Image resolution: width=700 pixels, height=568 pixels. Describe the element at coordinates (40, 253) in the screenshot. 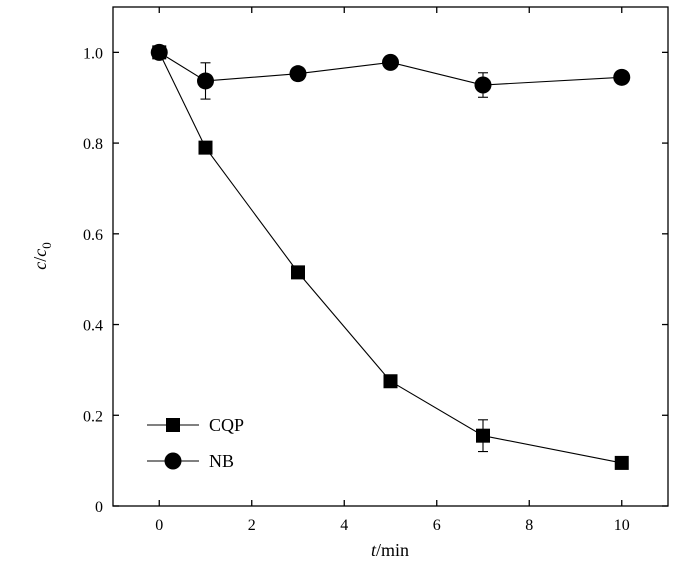

I see `y-axis-label-c0: c` at that location.